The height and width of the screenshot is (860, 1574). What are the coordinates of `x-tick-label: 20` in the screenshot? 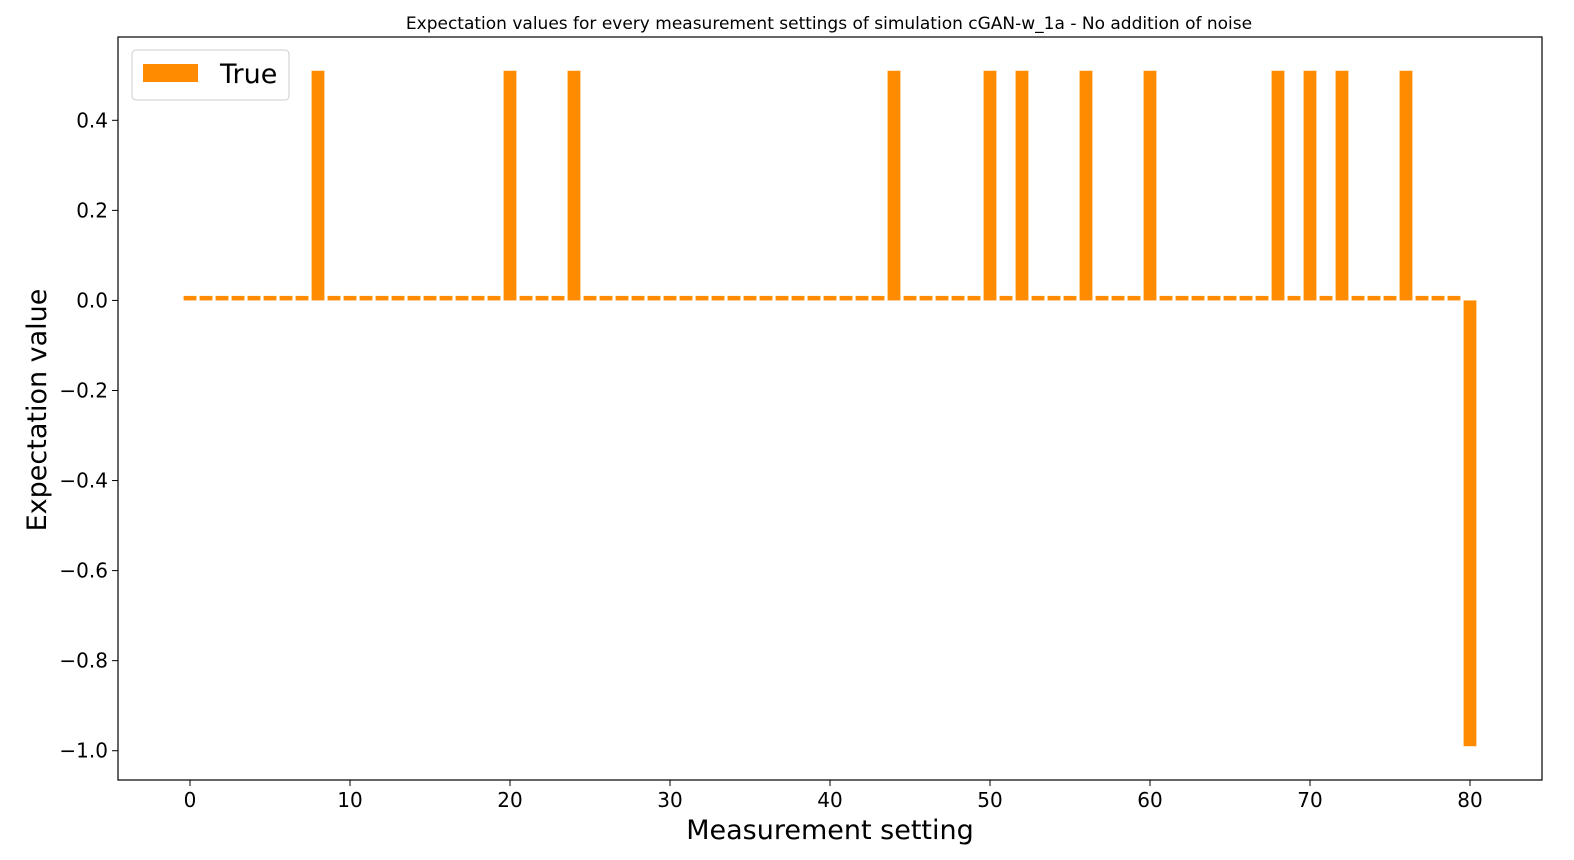 It's located at (509, 800).